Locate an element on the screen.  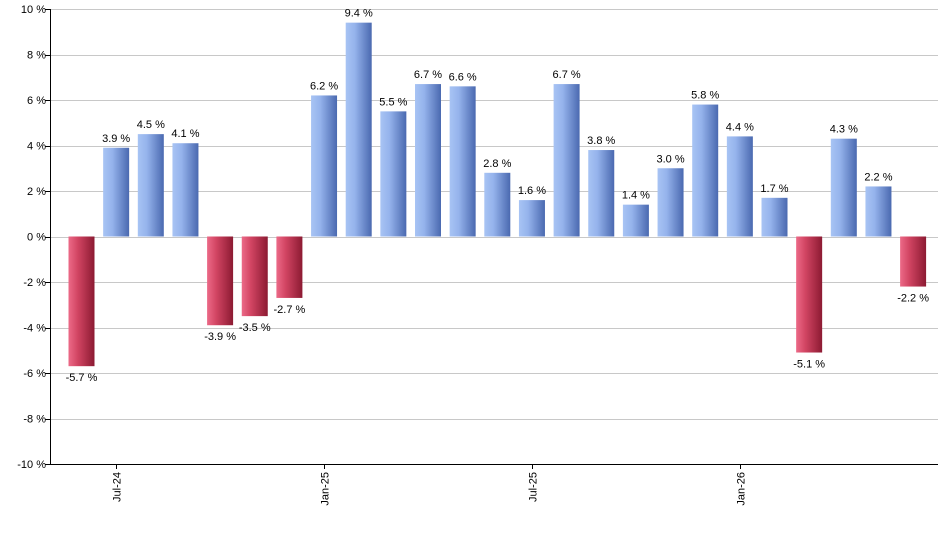
y-tick-label: -6 % is located at coordinates (34, 374).